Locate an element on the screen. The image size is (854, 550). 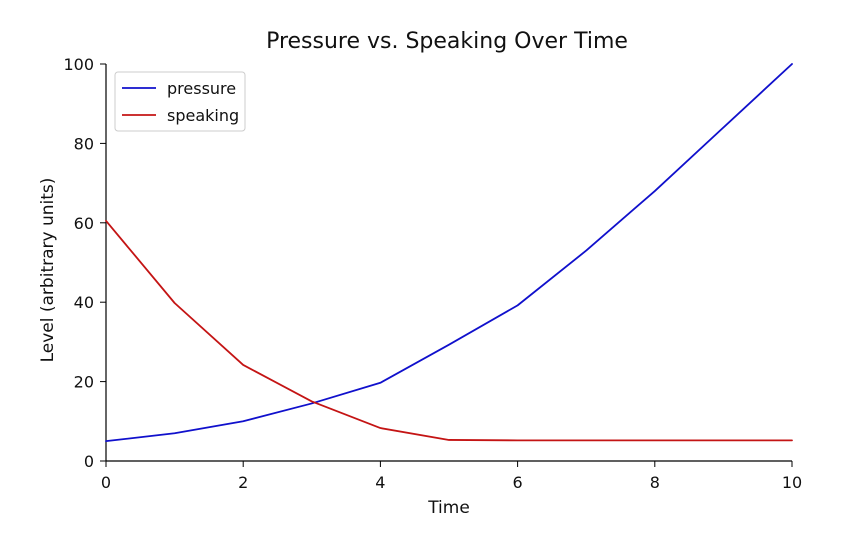
x-tick-label: 6 is located at coordinates (518, 482).